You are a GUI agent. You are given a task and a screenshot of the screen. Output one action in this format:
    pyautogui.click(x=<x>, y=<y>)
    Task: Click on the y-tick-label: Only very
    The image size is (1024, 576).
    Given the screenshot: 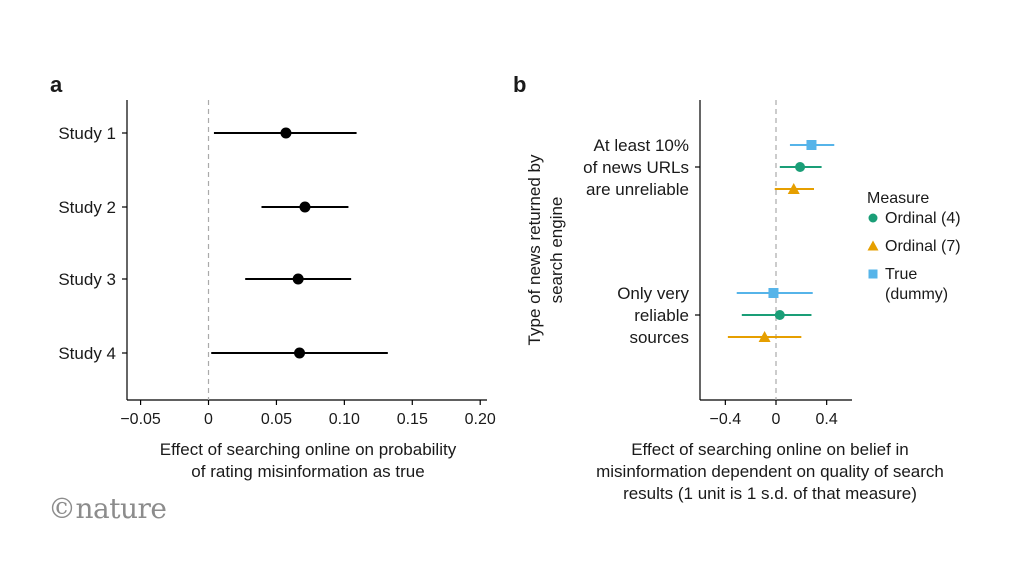 What is the action you would take?
    pyautogui.click(x=653, y=293)
    